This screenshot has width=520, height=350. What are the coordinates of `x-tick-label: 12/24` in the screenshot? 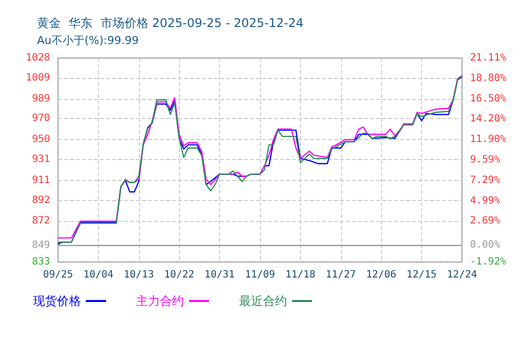 It's located at (462, 275).